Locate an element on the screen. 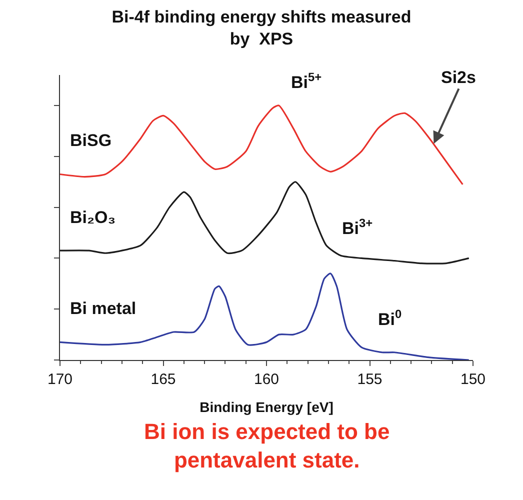  series-label: BiSG is located at coordinates (91, 140).